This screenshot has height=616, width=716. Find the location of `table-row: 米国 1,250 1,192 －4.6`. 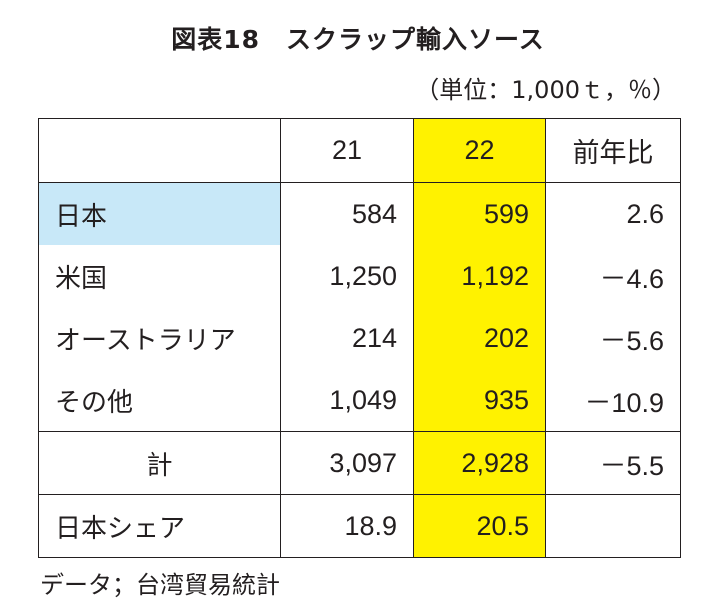

table-row: 米国 1,250 1,192 －4.6 is located at coordinates (359, 276).